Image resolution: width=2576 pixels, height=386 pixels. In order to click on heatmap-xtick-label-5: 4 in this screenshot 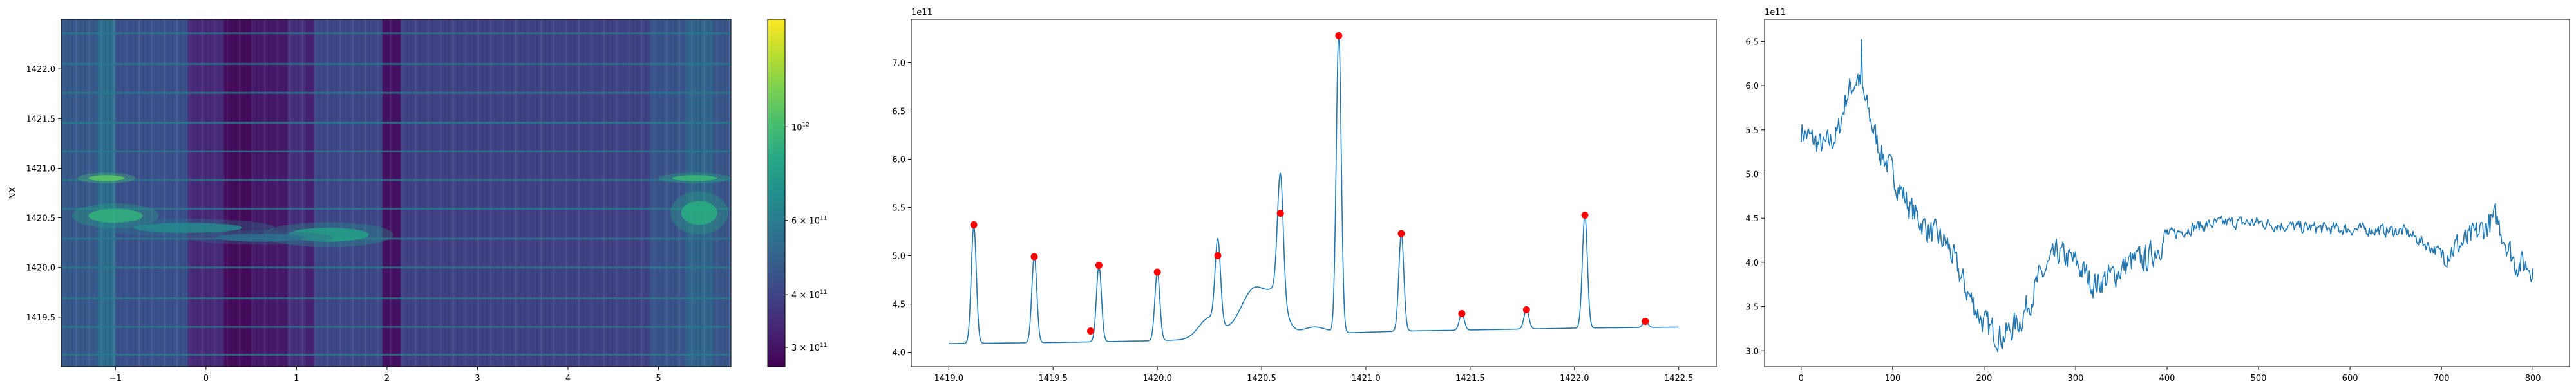, I will do `click(568, 378)`.